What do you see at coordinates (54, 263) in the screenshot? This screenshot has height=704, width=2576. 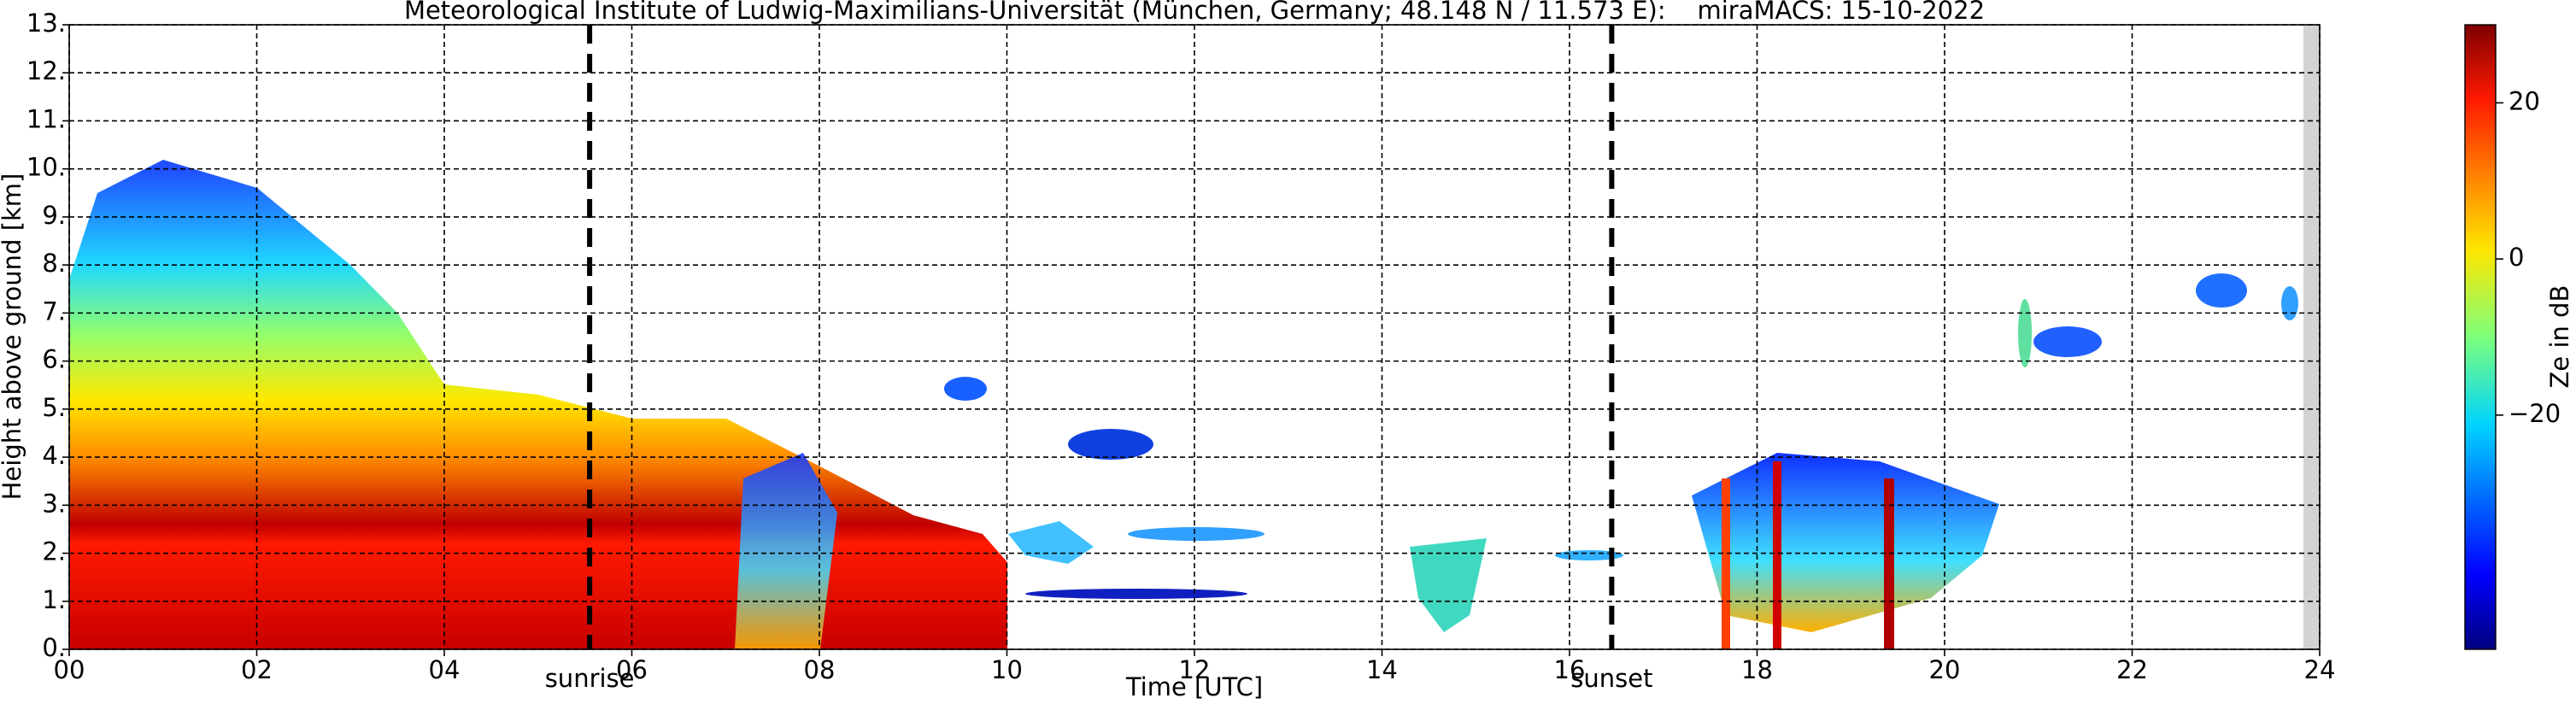 I see `y-tick-label: 8.` at bounding box center [54, 263].